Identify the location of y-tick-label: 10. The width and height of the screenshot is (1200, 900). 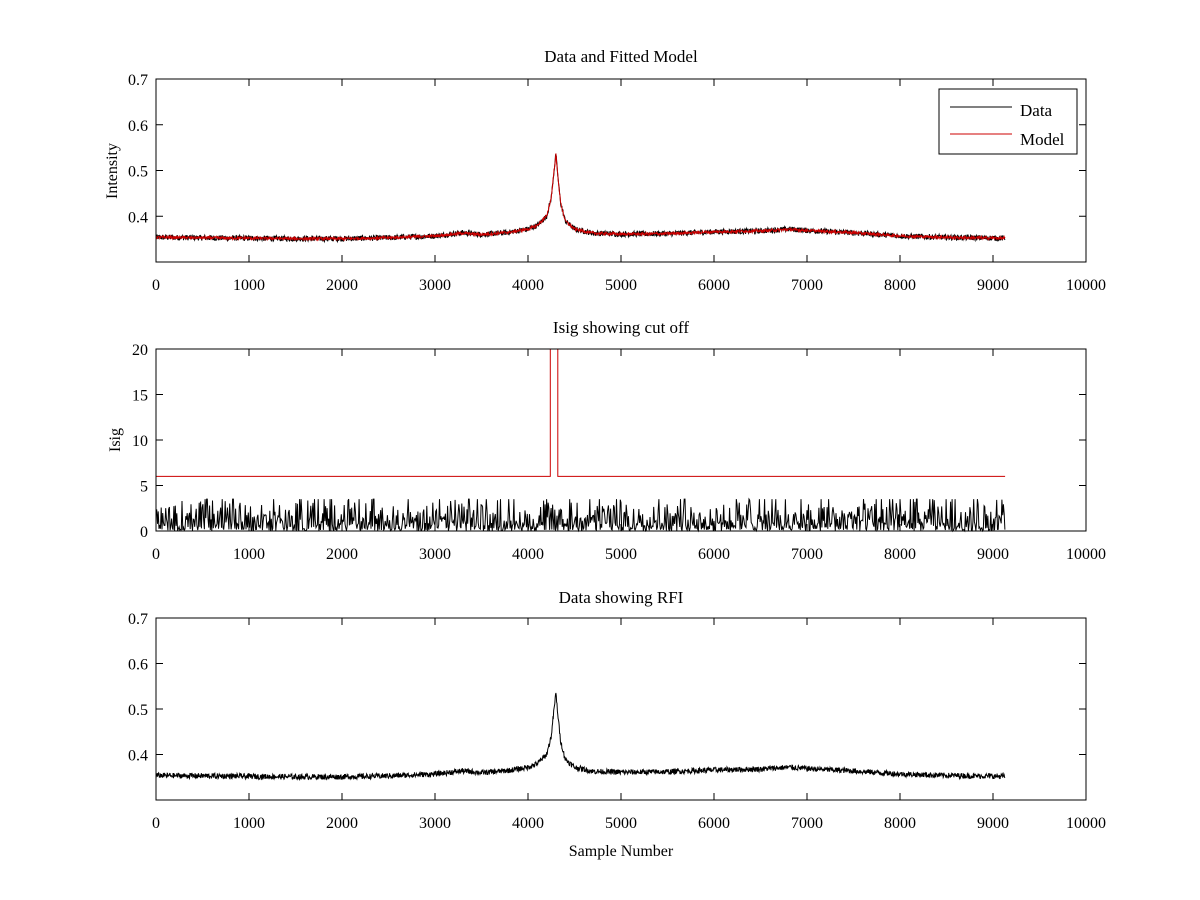
(140, 441).